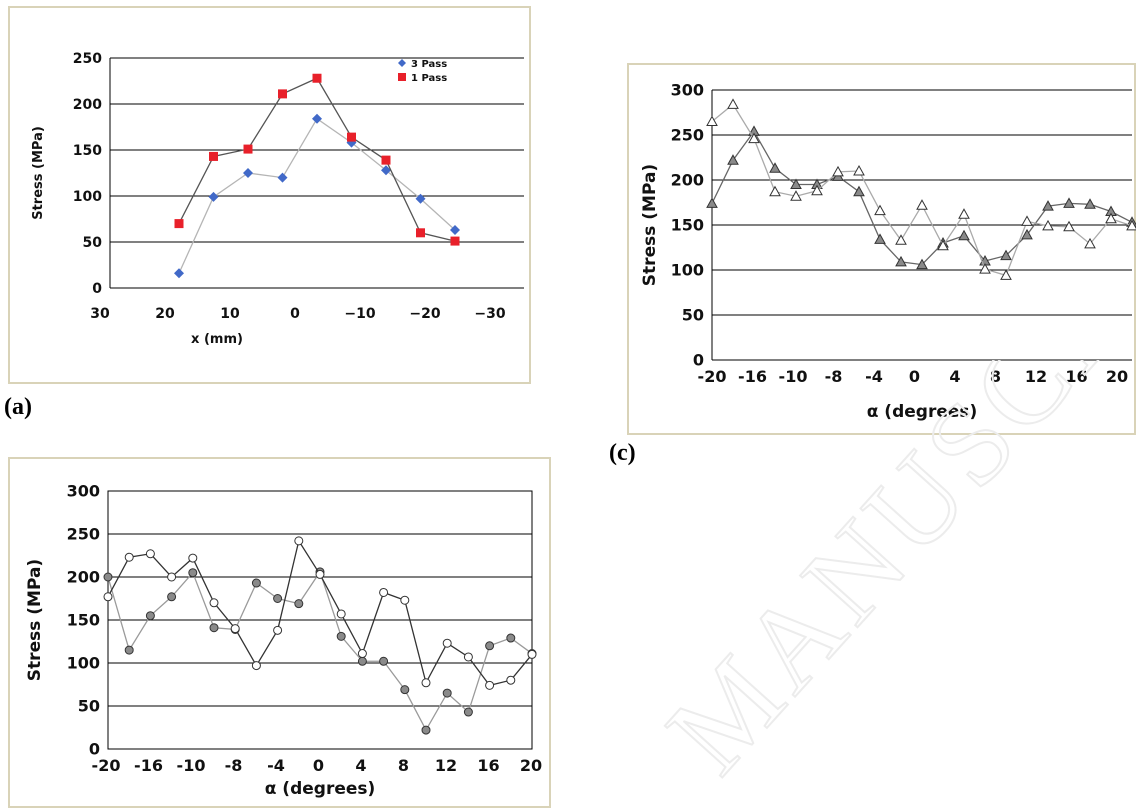  Describe the element at coordinates (317, 159) in the screenshot. I see `series-line` at that location.